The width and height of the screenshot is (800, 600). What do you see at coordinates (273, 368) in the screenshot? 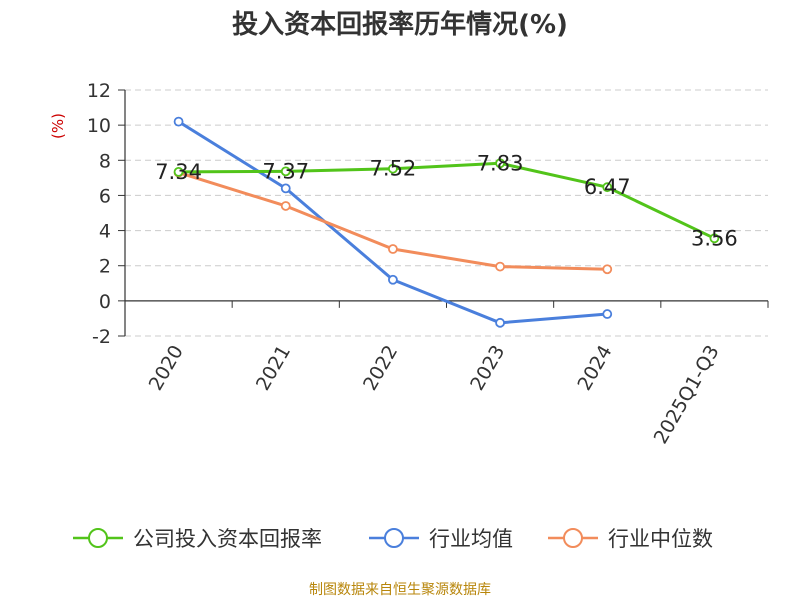
I see `x-tick-label: 2021` at bounding box center [273, 368].